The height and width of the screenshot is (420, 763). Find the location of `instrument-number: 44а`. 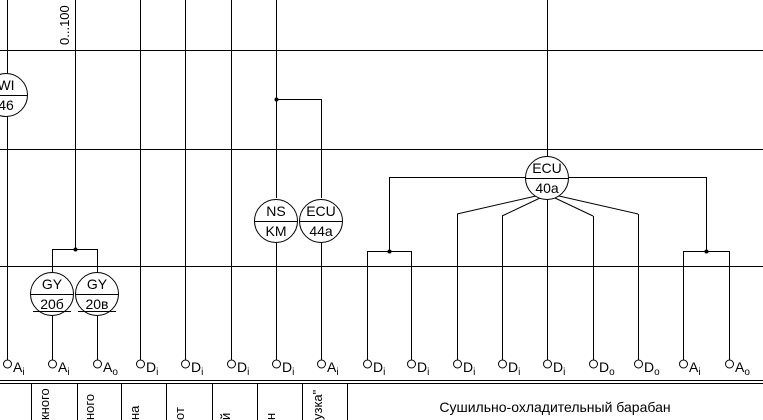

instrument-number: 44а is located at coordinates (321, 231).